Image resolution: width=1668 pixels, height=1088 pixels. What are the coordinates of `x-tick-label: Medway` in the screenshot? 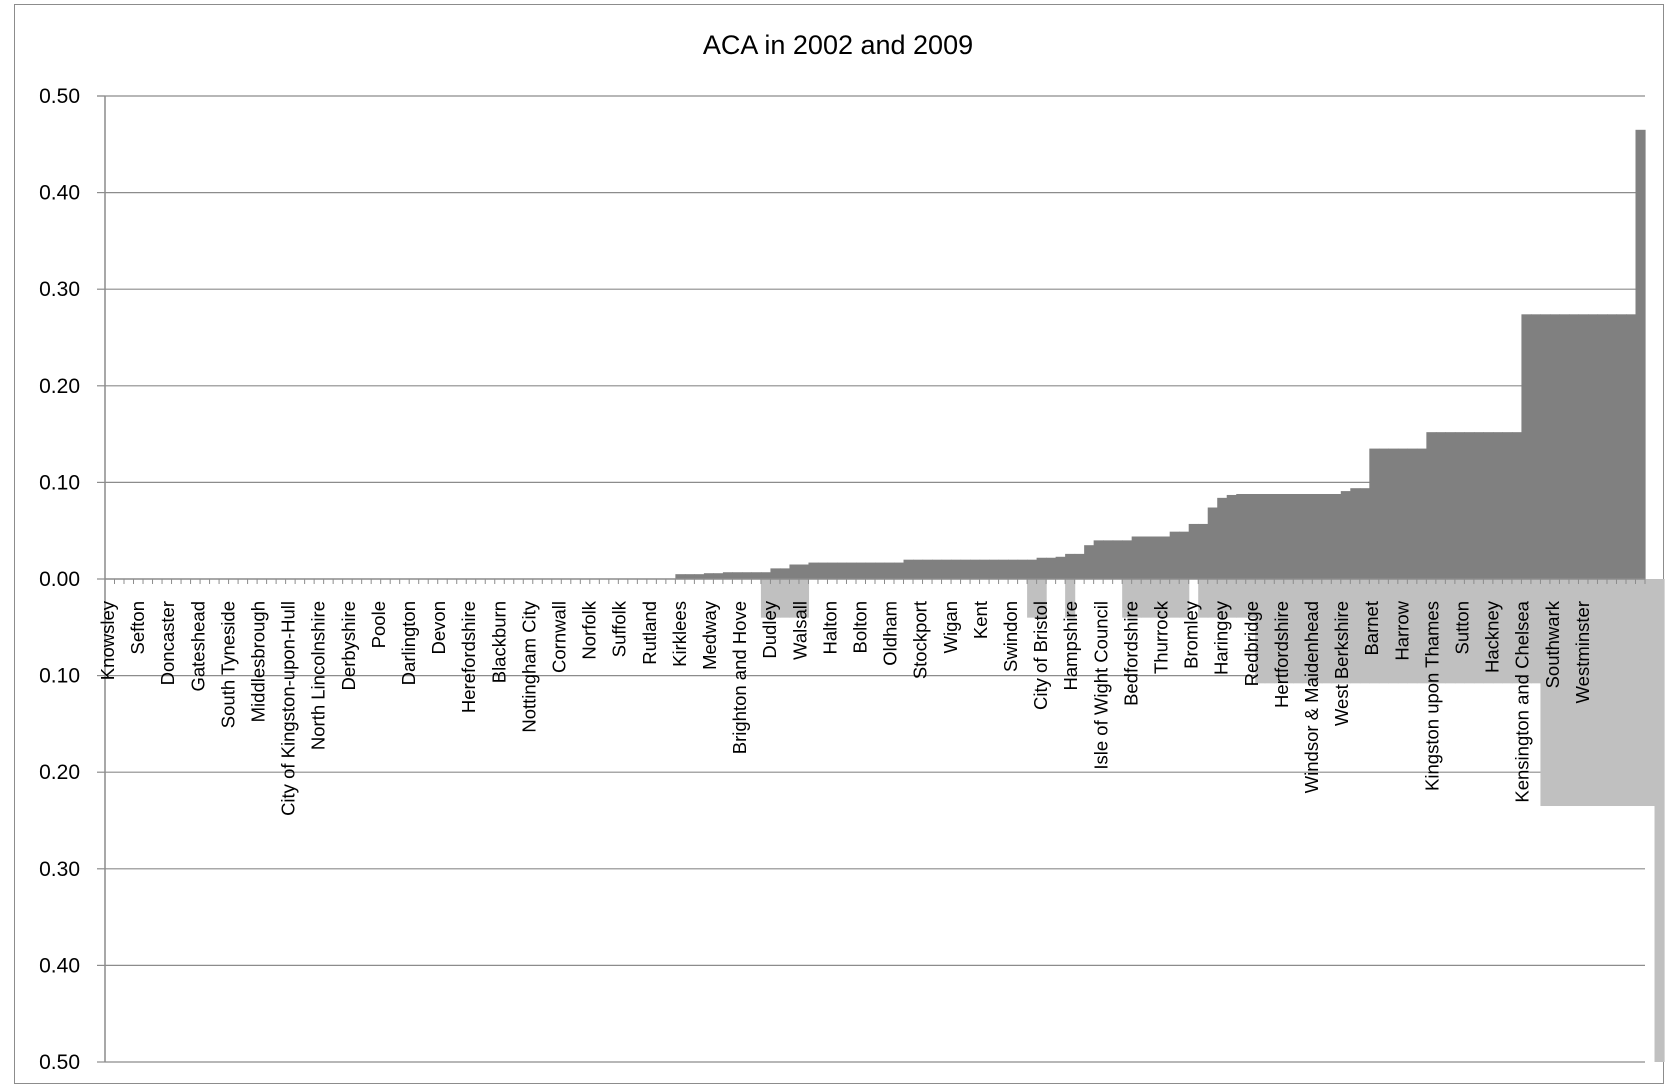 It's located at (709, 635).